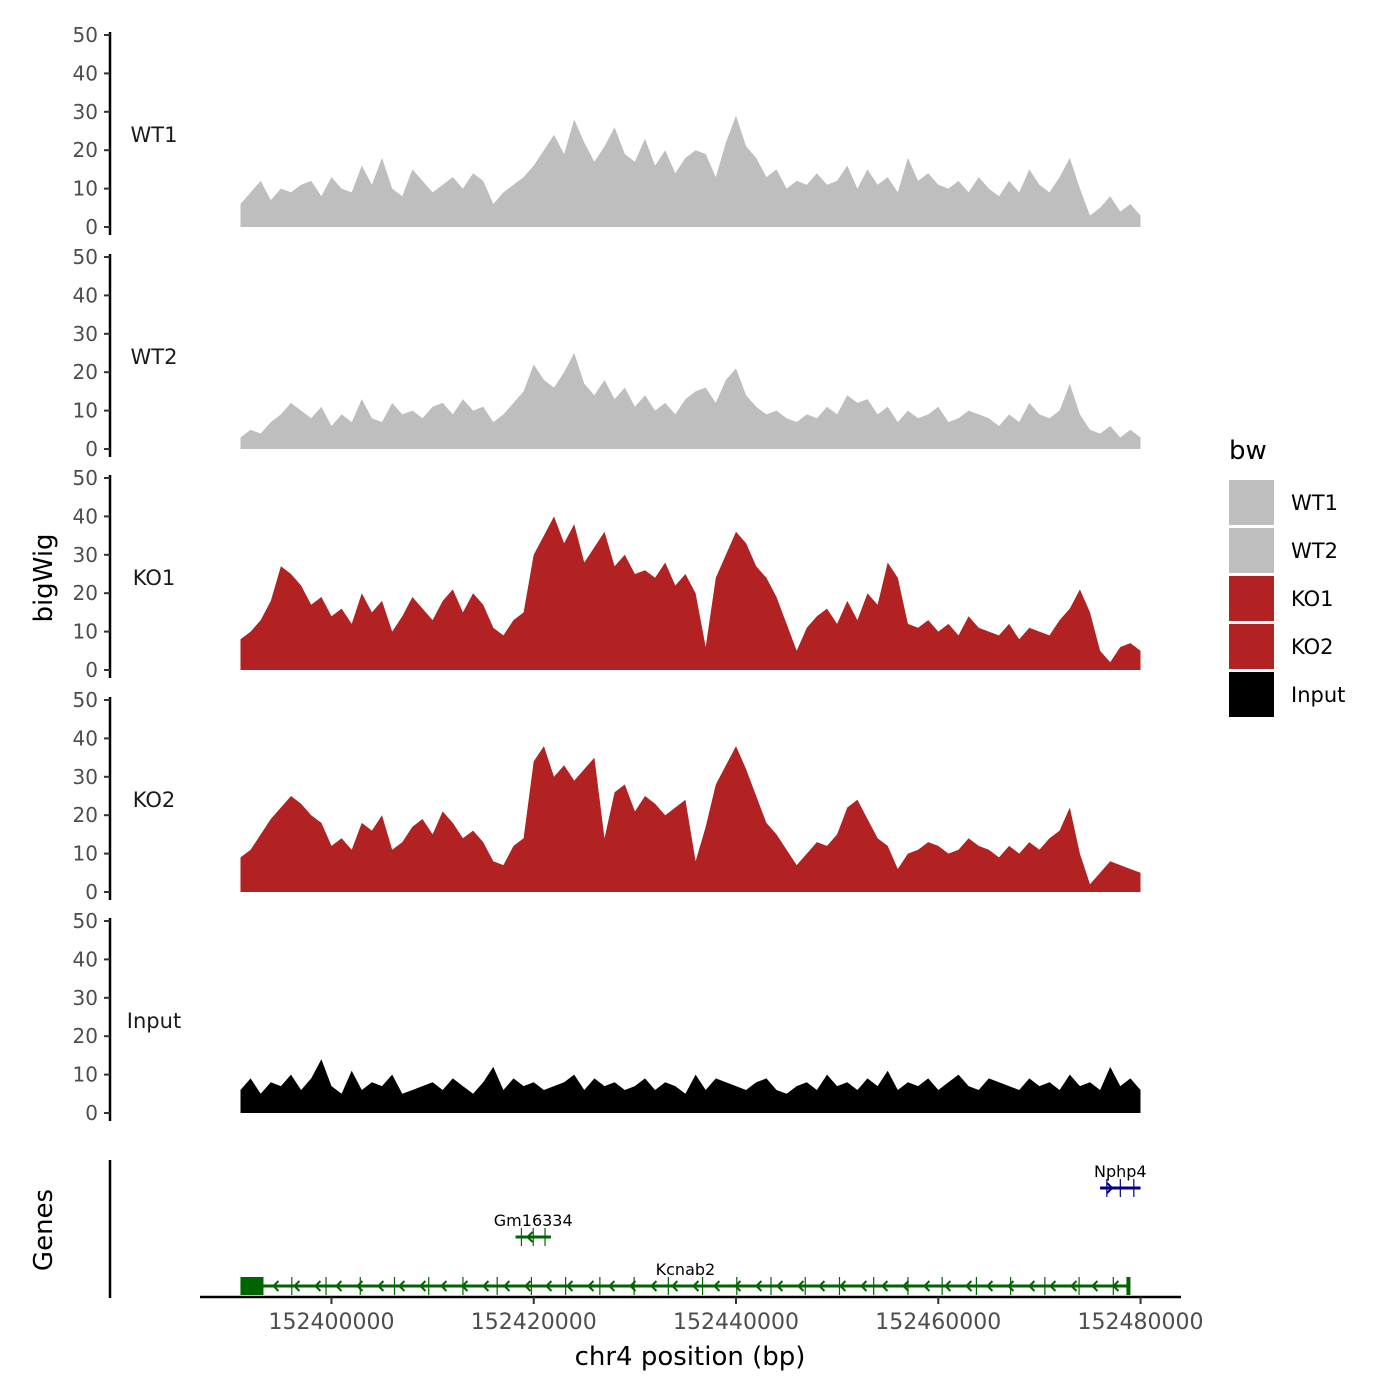  What do you see at coordinates (44, 577) in the screenshot?
I see `y-axis-title: bigWig` at bounding box center [44, 577].